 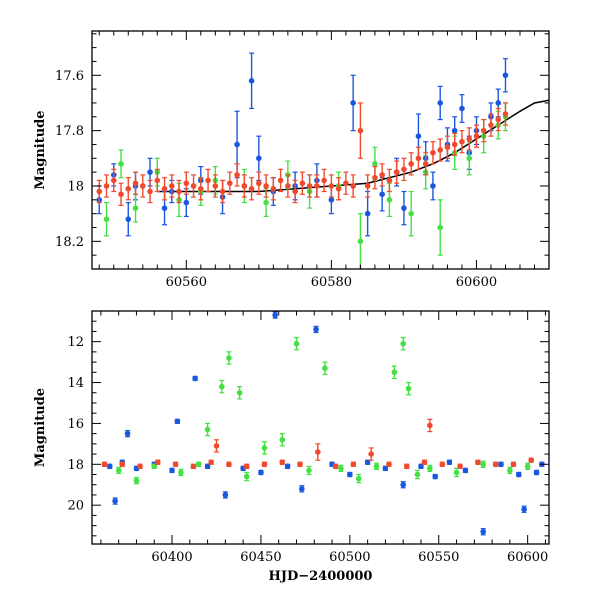 I want to click on y-tick-label: 17.6, so click(x=69, y=76).